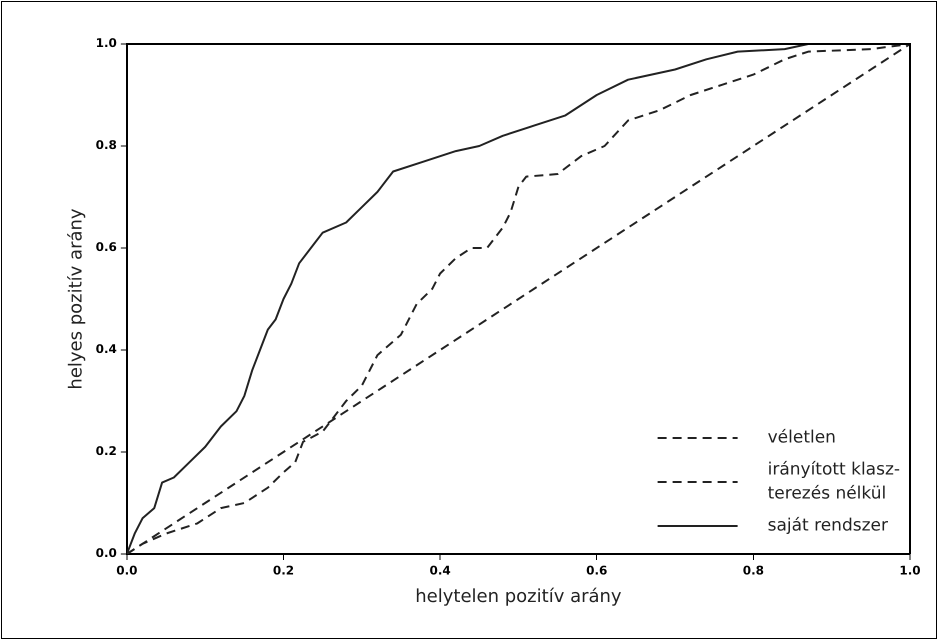 This screenshot has height=640, width=938. I want to click on x-axis-title: helytelen pozitív arány, so click(518, 596).